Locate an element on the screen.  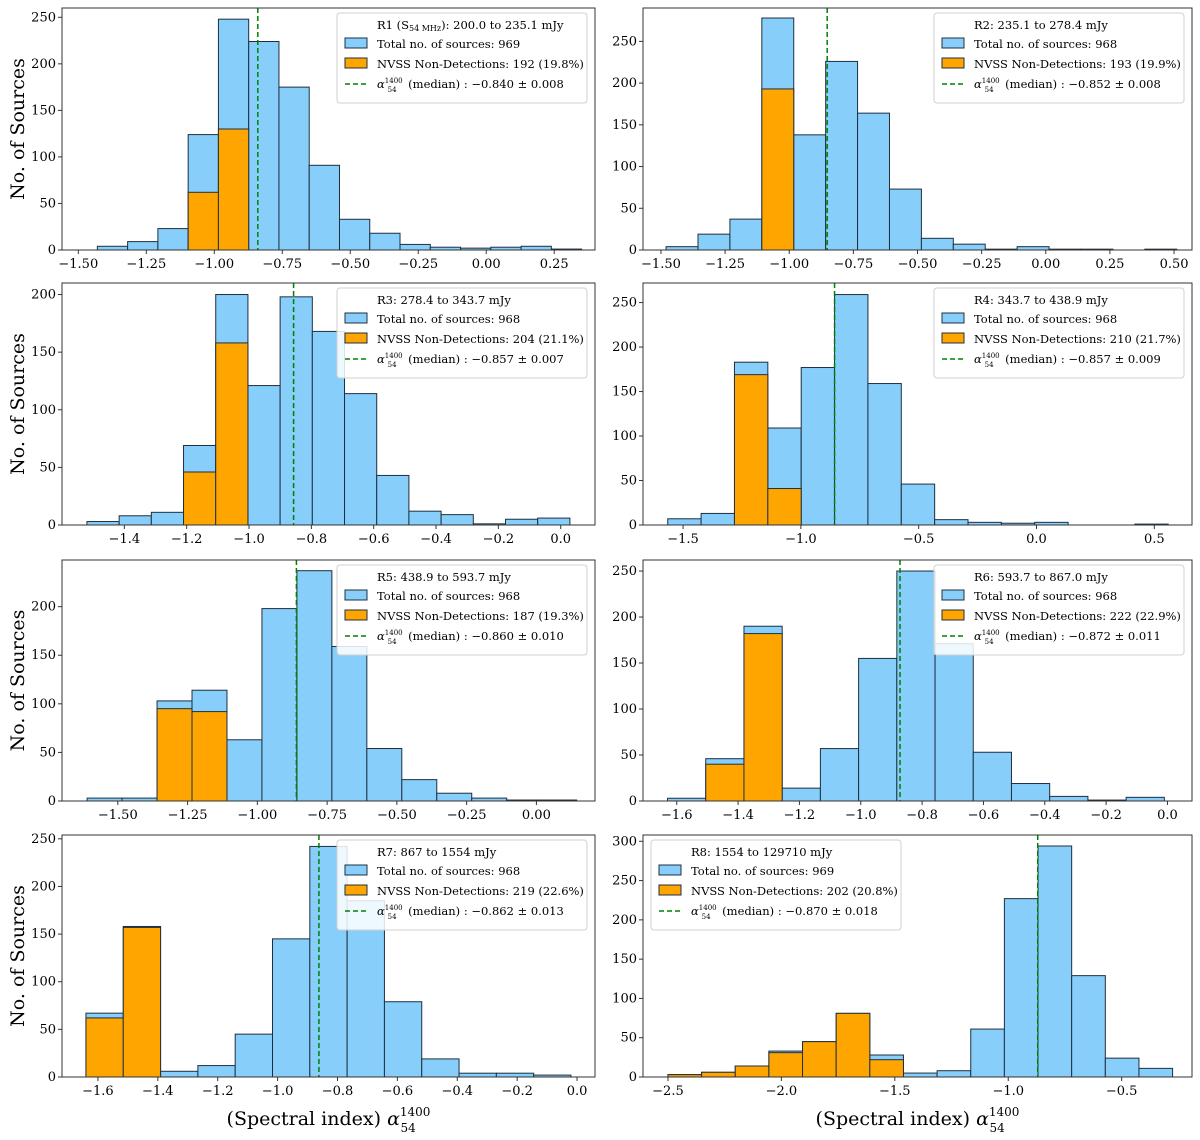
x-tick-label: −1.00 is located at coordinates (257, 815).